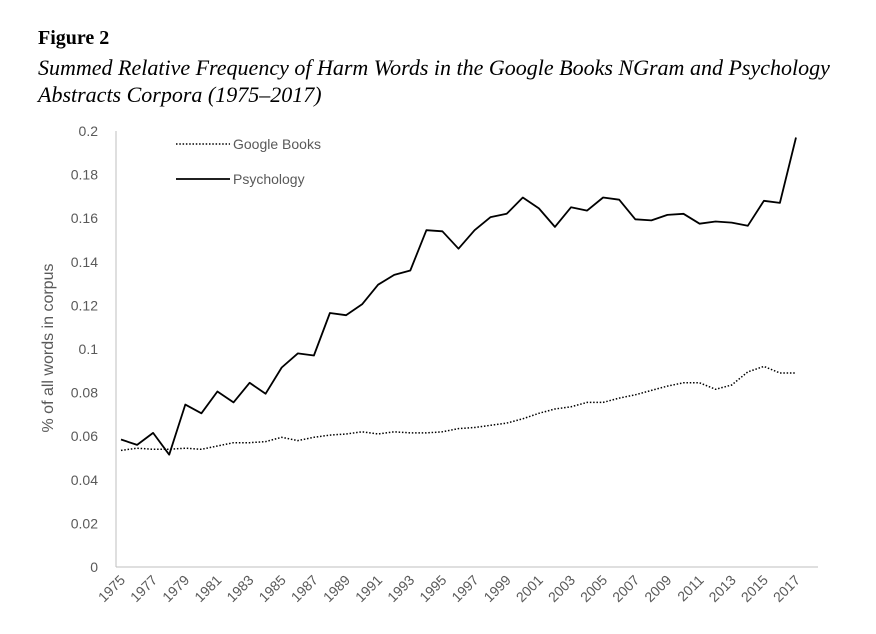 The width and height of the screenshot is (876, 634). What do you see at coordinates (84, 262) in the screenshot?
I see `y-tick-label: 0.14` at bounding box center [84, 262].